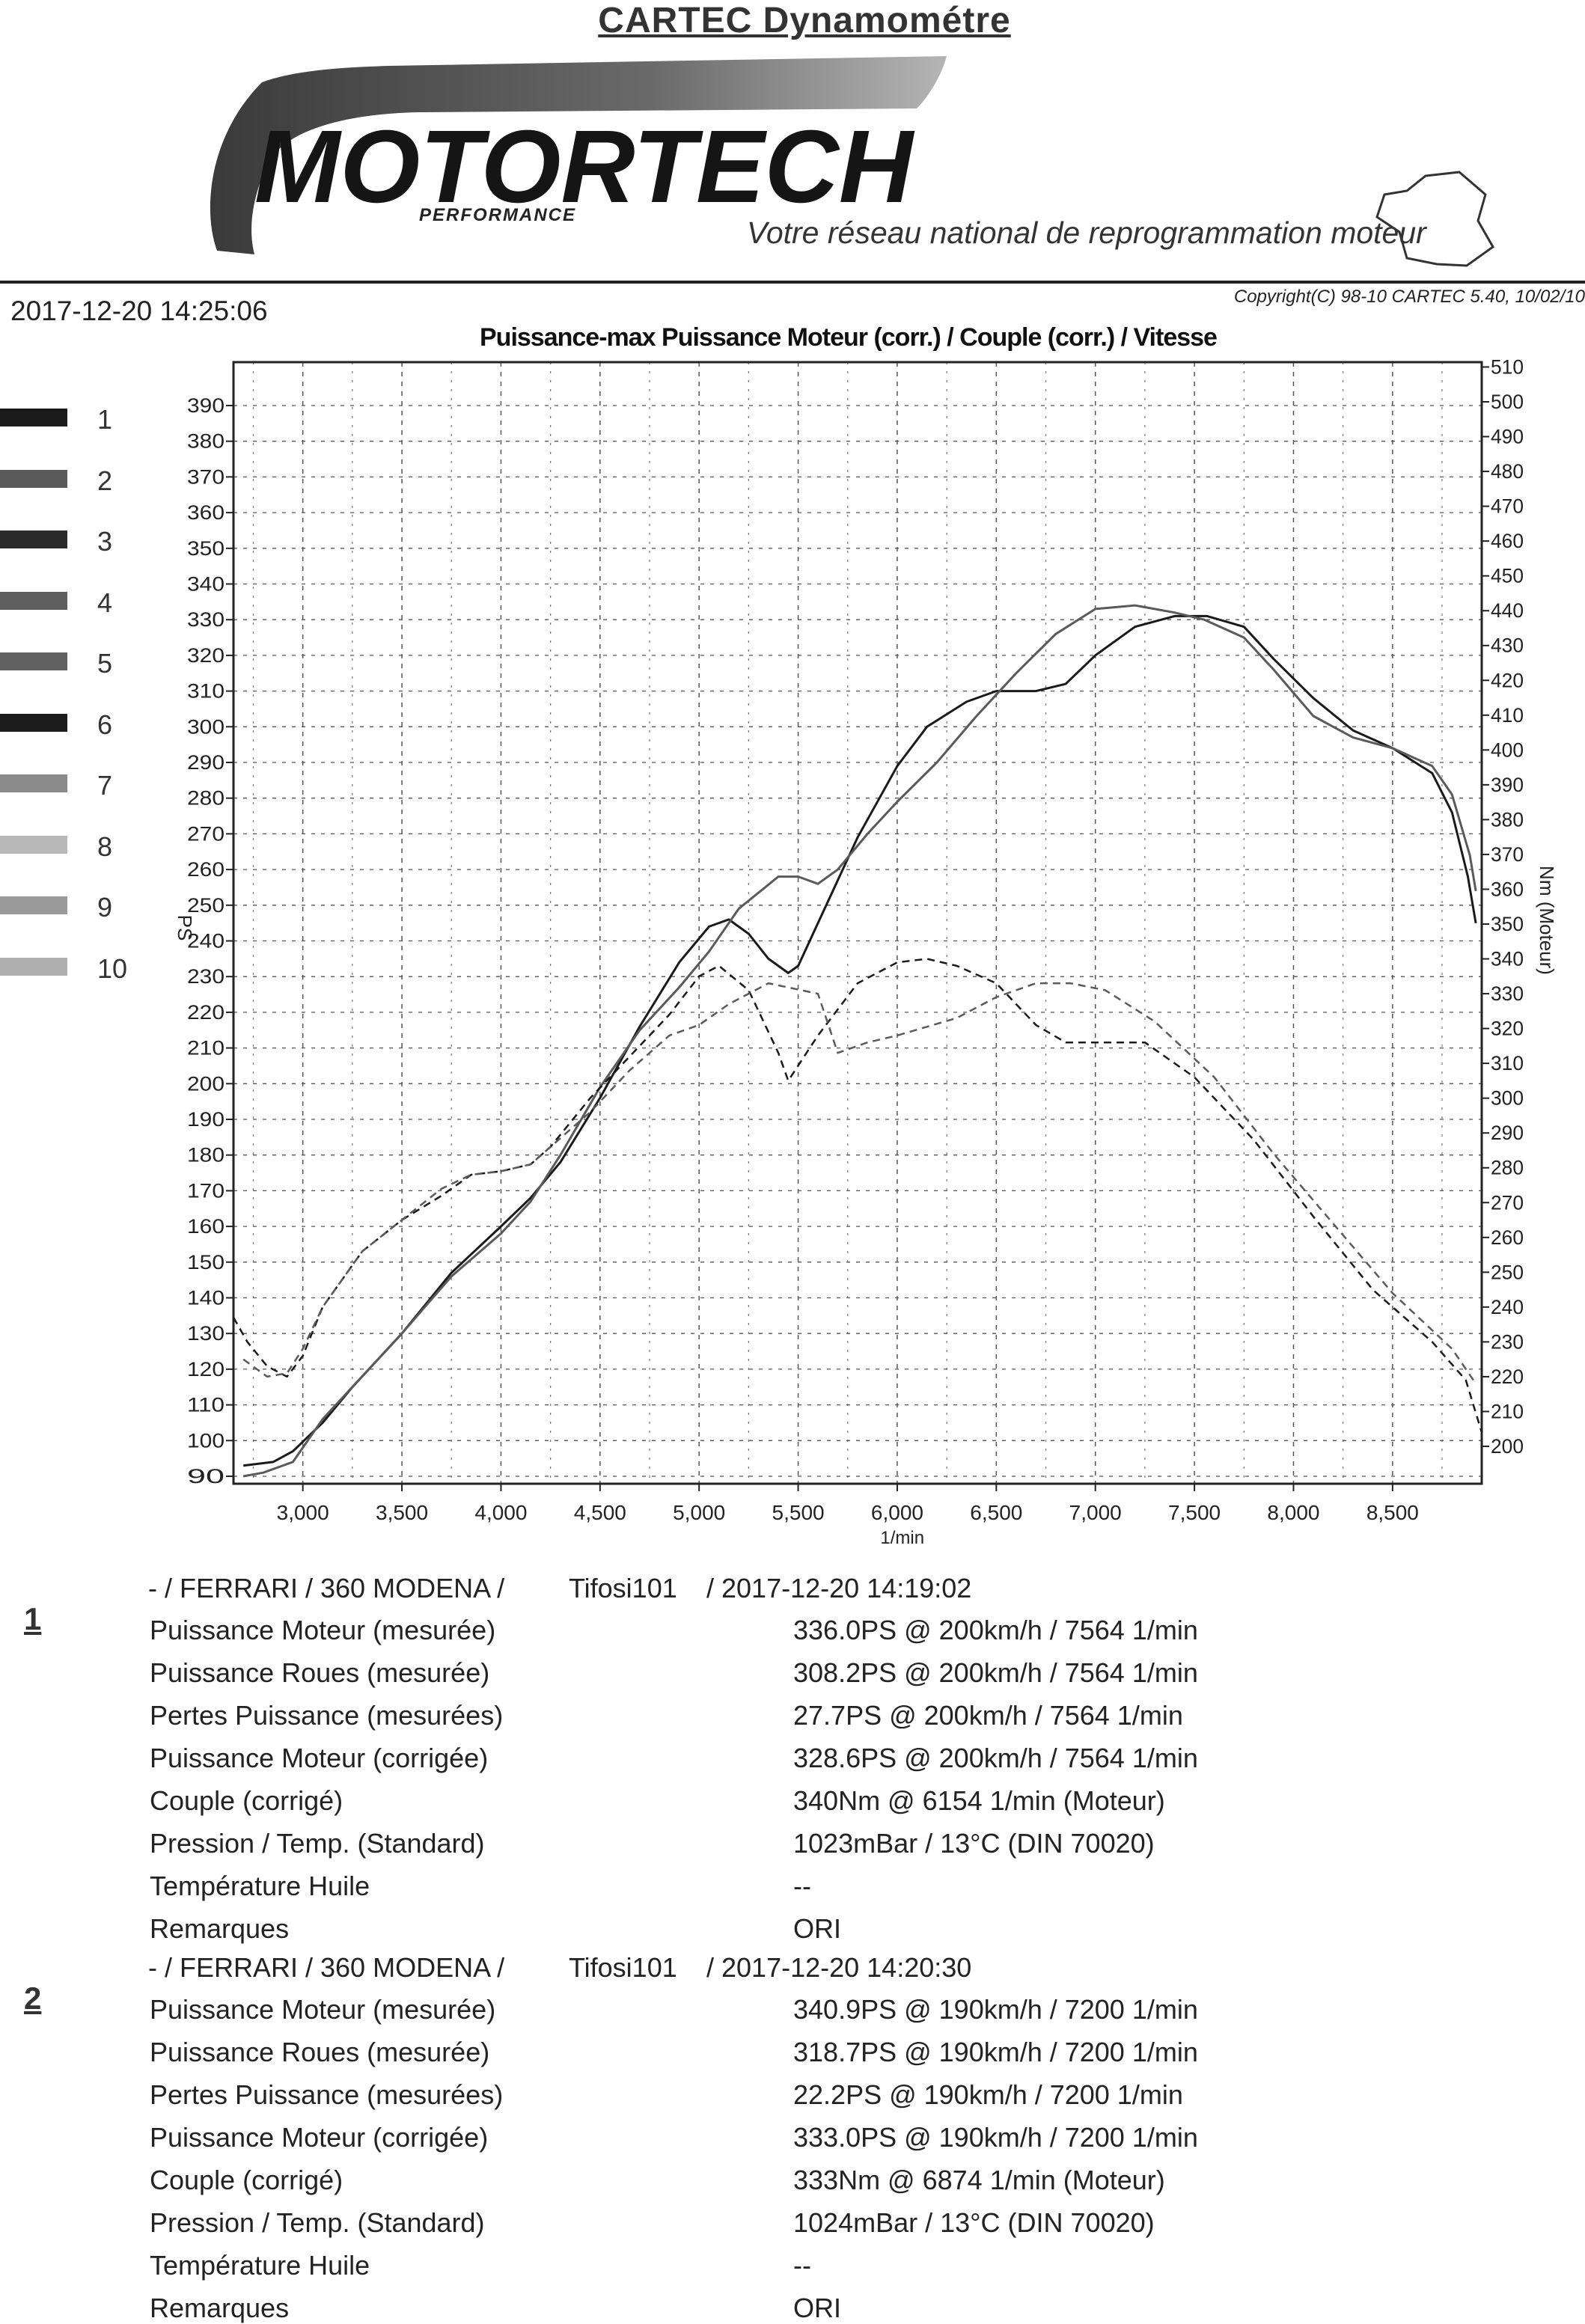 This screenshot has width=1585, height=2324. I want to click on motortech-logo: MOTORTECH PERFORMANCE, so click(578, 155).